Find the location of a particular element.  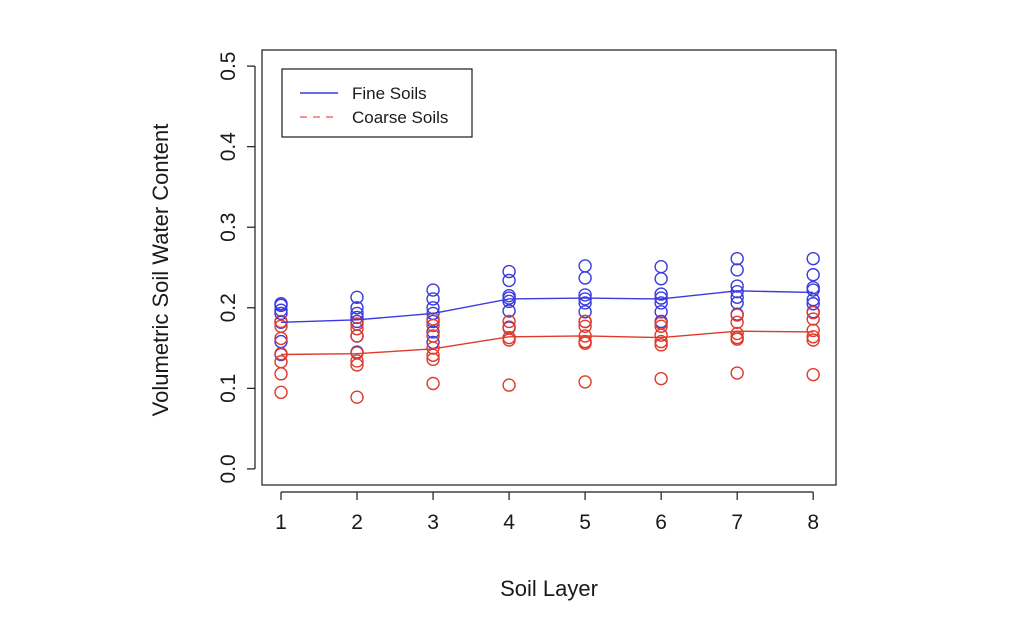

legend-box is located at coordinates (377, 103).